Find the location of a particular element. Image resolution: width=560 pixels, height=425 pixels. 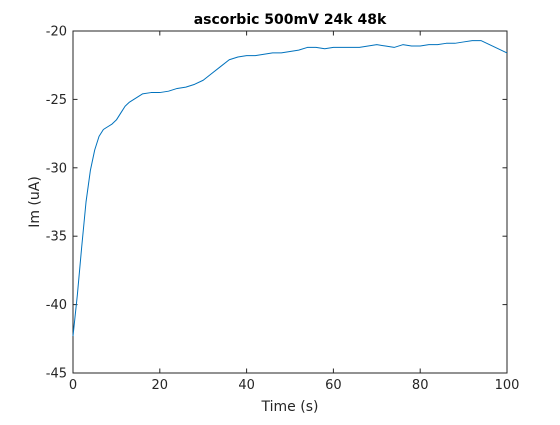

y-tick-label: -35 is located at coordinates (56, 237).